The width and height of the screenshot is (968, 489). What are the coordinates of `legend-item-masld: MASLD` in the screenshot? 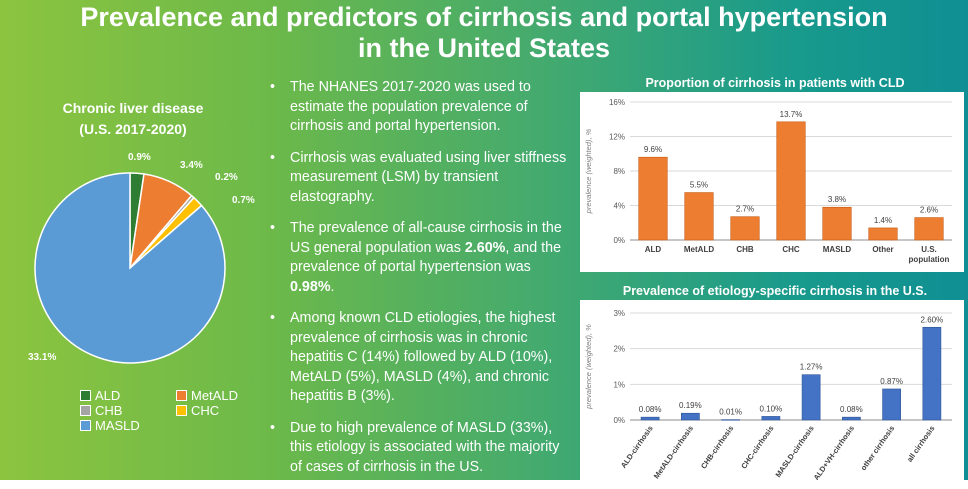 It's located at (110, 425).